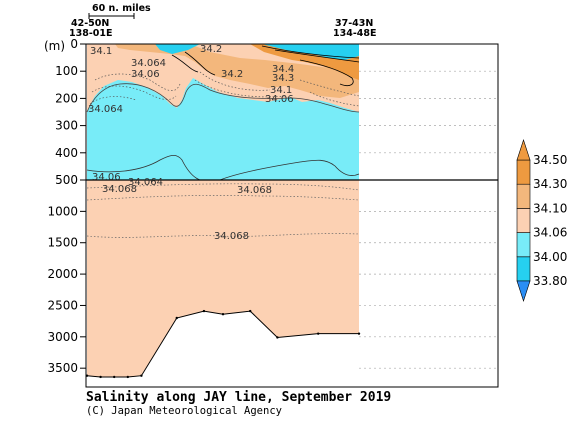 The width and height of the screenshot is (570, 423). I want to click on colorbar-tick-label: 34.50, so click(550, 160).